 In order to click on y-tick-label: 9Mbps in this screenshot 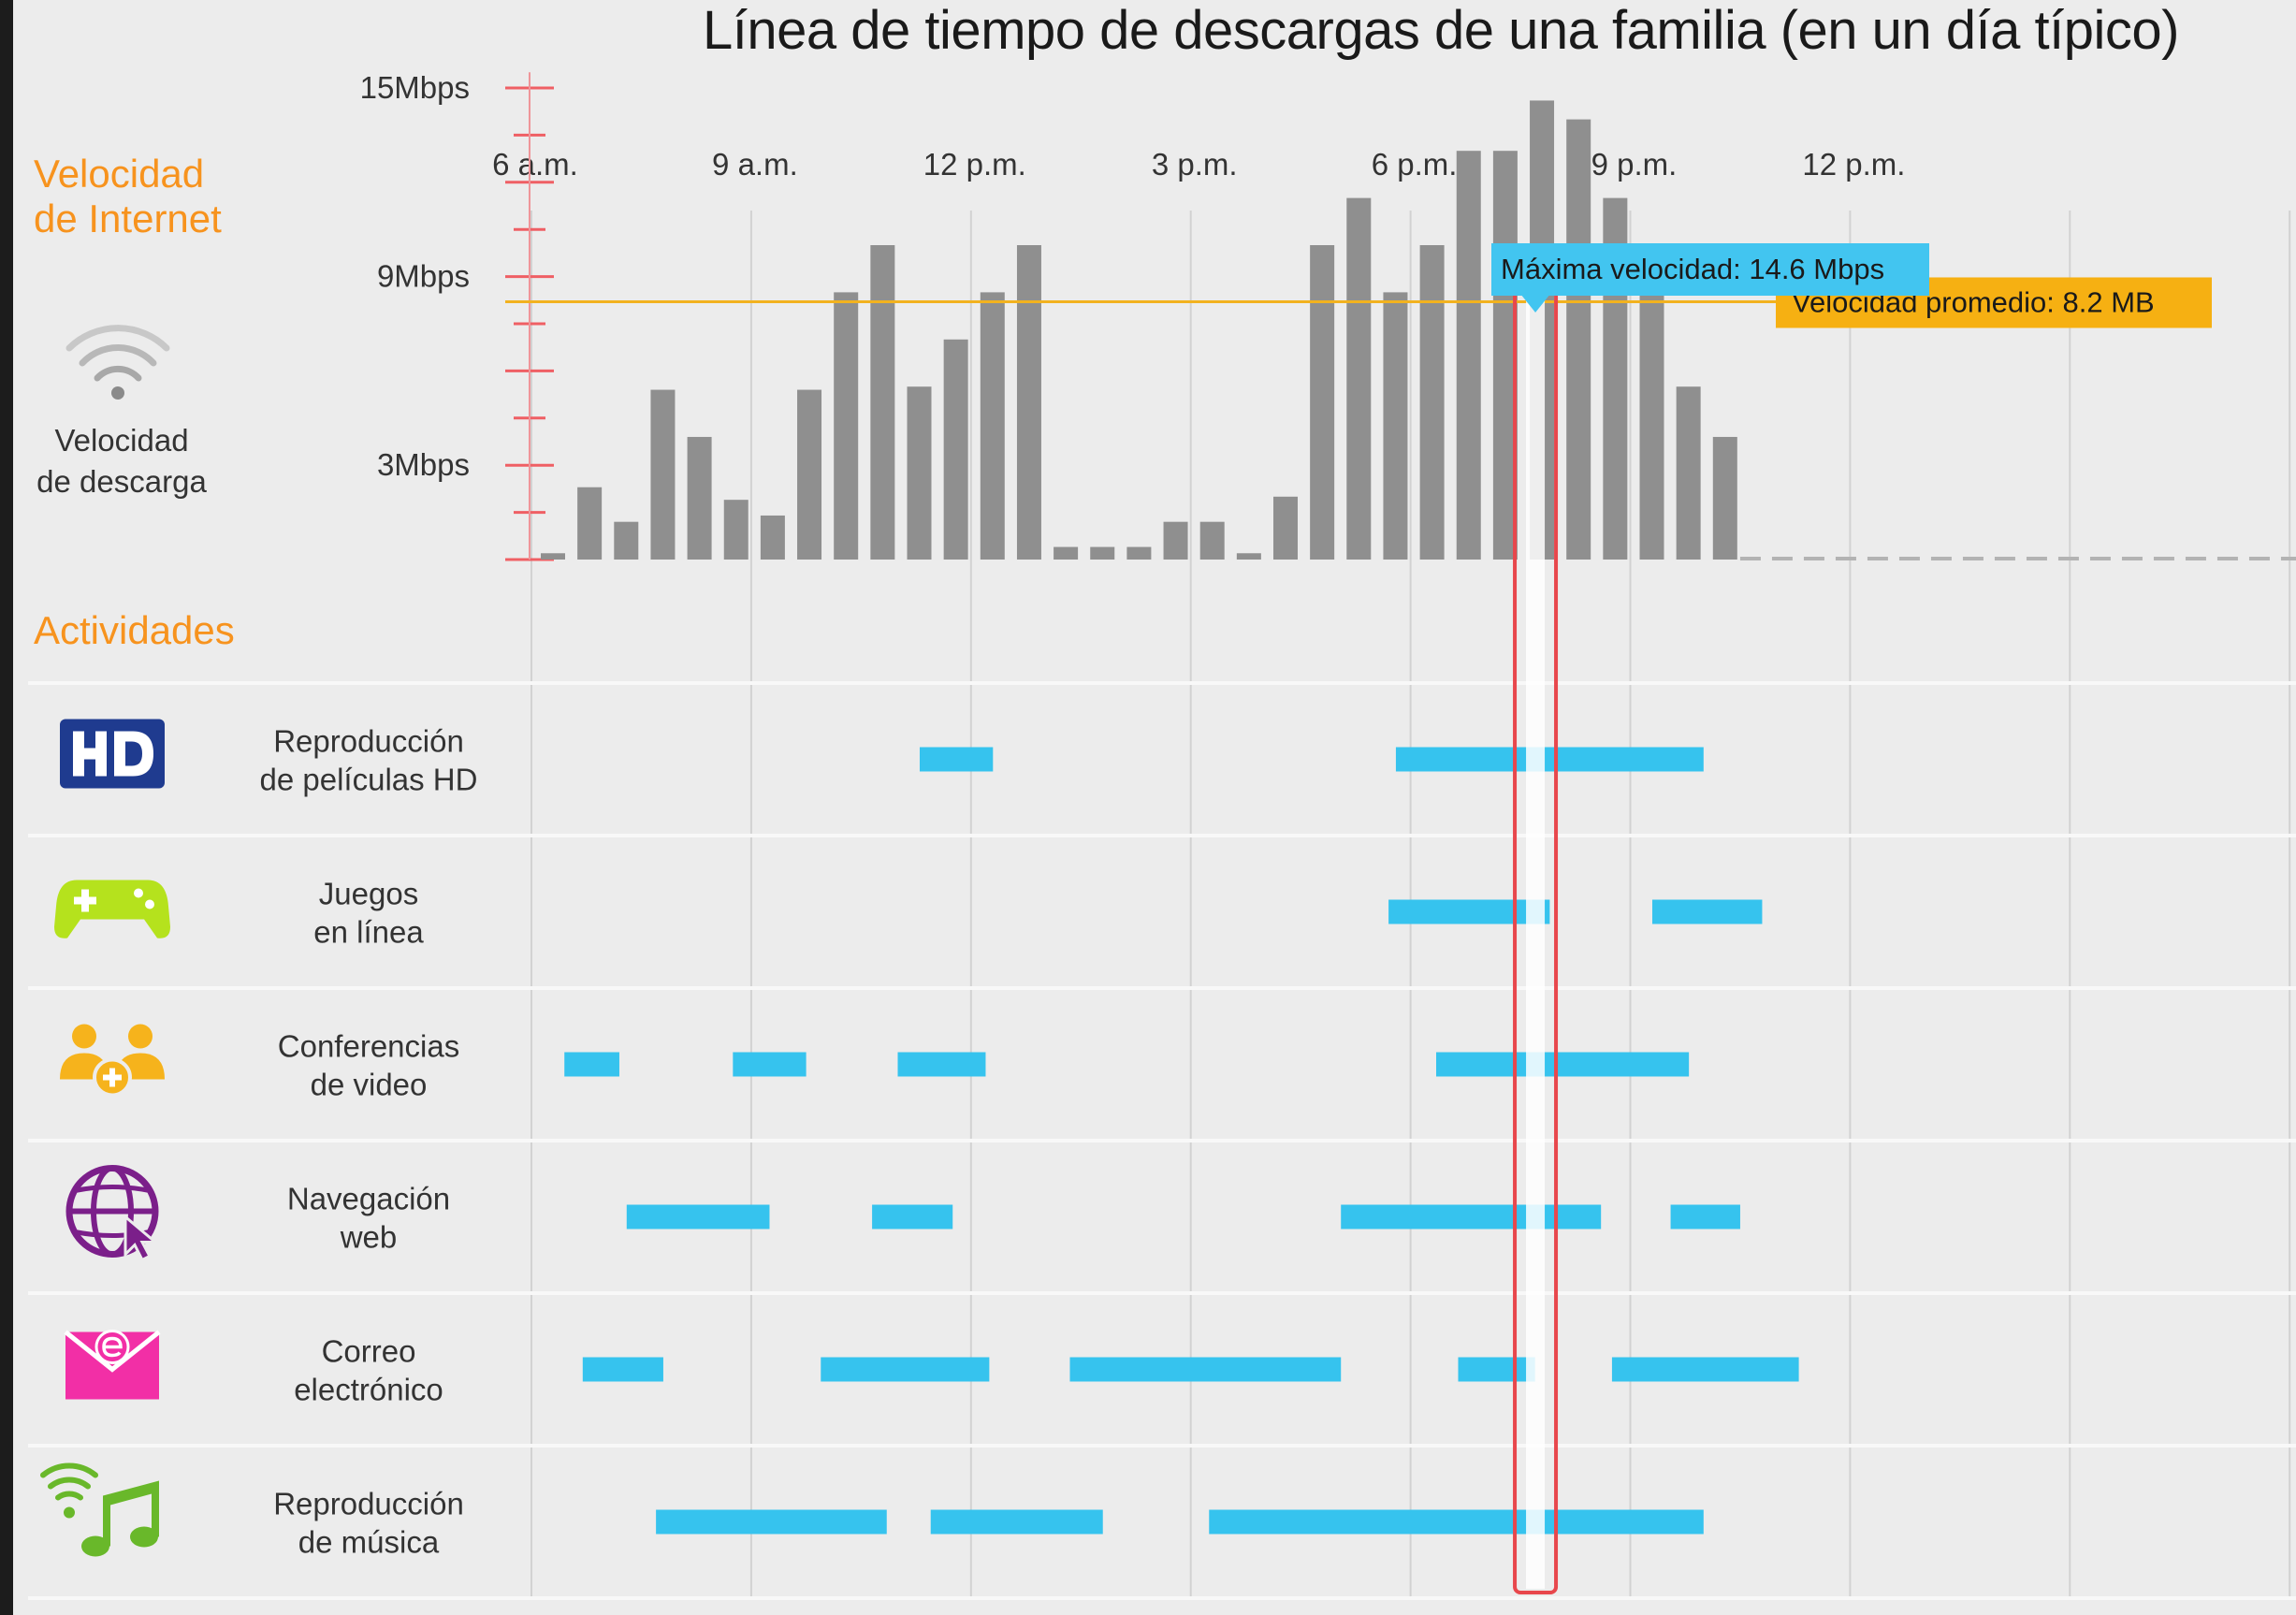, I will do `click(423, 276)`.